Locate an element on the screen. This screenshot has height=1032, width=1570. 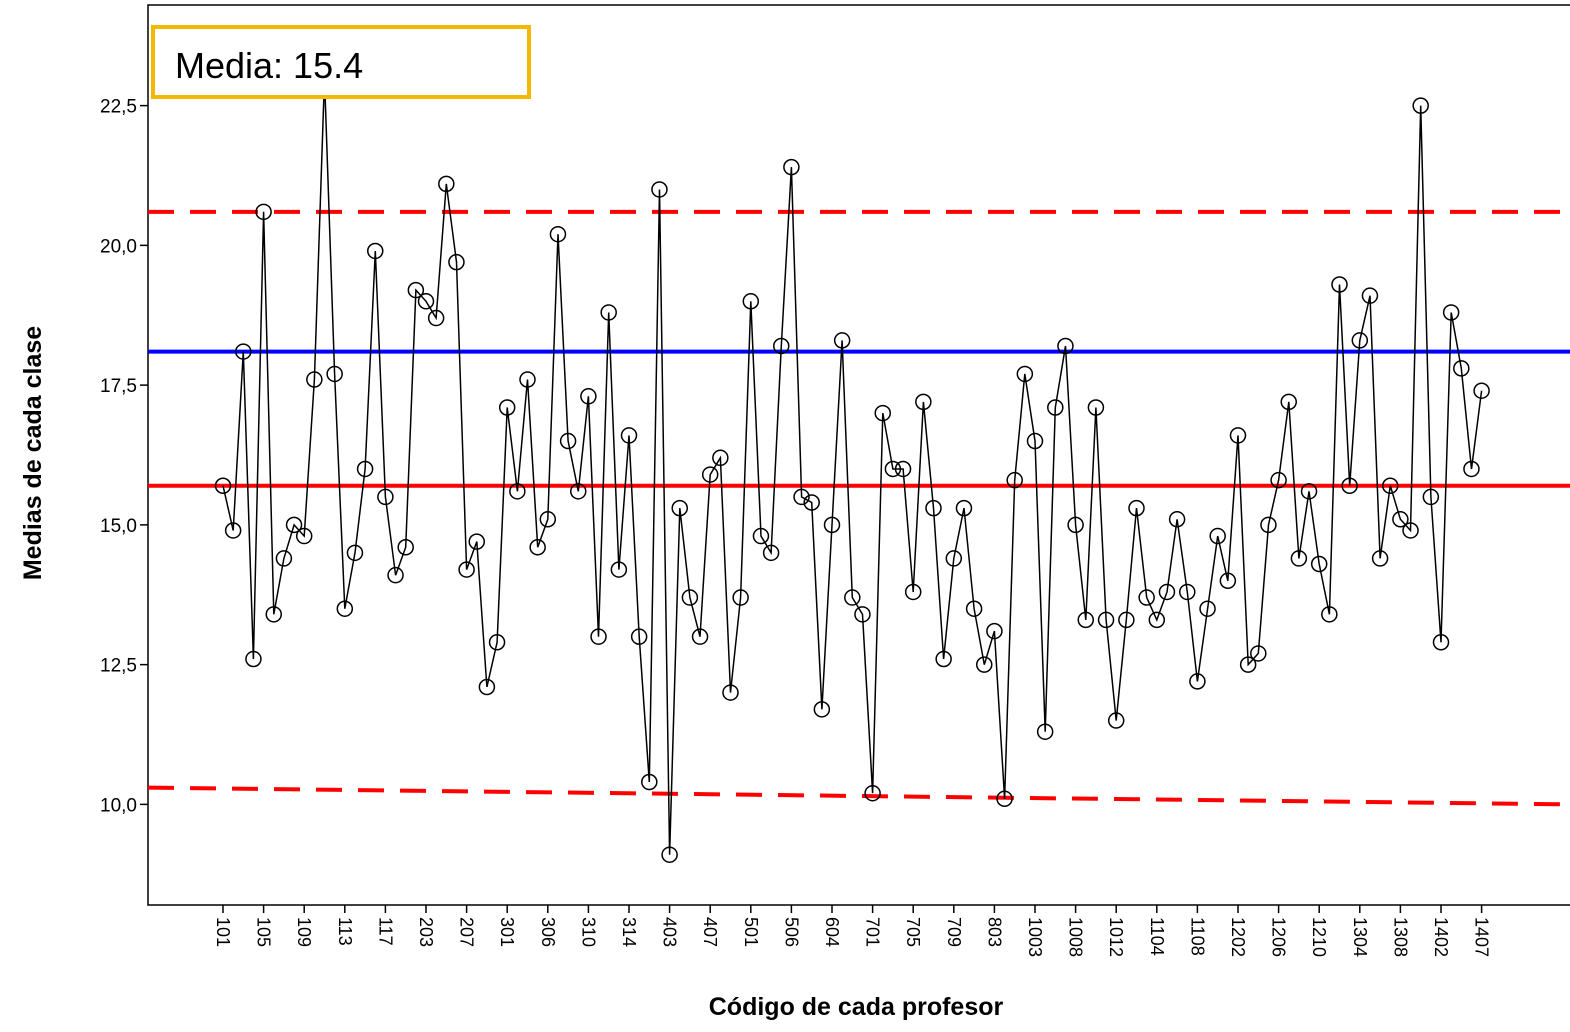
y-tick-label: 22,5 is located at coordinates (118, 107).